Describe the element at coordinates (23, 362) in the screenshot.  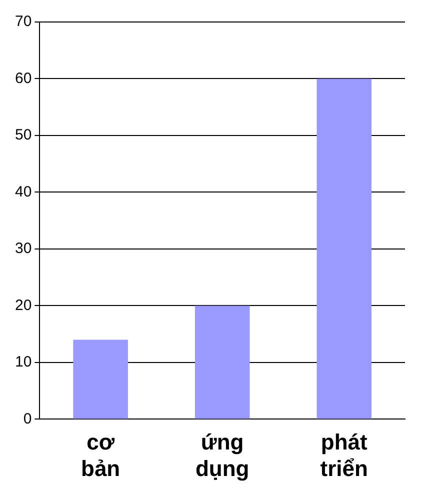
I see `y-tick-label: 10` at that location.